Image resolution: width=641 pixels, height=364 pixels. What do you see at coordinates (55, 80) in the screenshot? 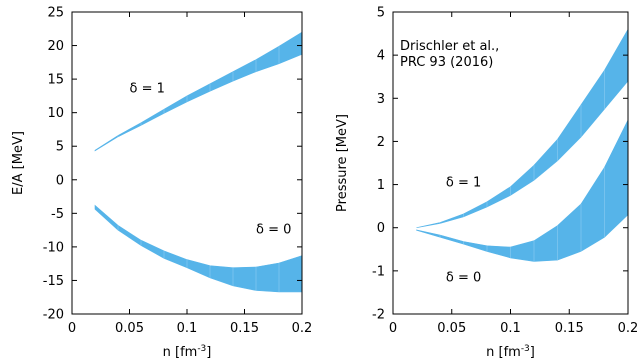
I see `y-tick-label: 15` at bounding box center [55, 80].